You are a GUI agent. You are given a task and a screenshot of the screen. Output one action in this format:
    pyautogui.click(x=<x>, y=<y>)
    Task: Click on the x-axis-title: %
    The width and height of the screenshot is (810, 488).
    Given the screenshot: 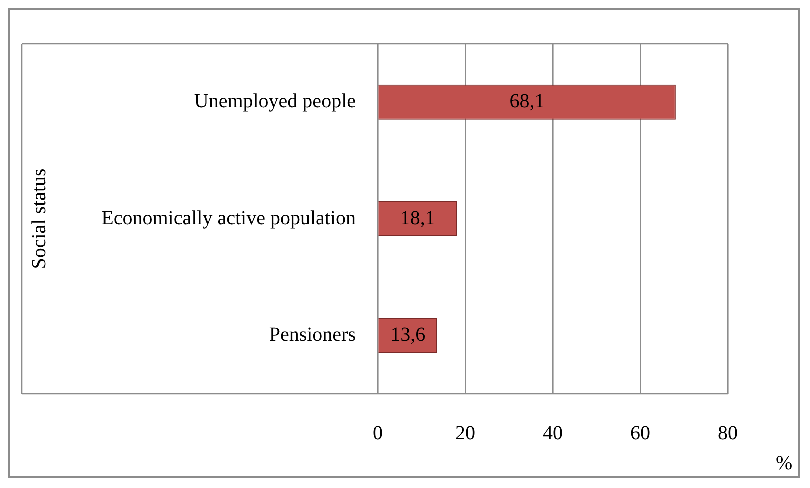 What is the action you would take?
    pyautogui.click(x=784, y=463)
    